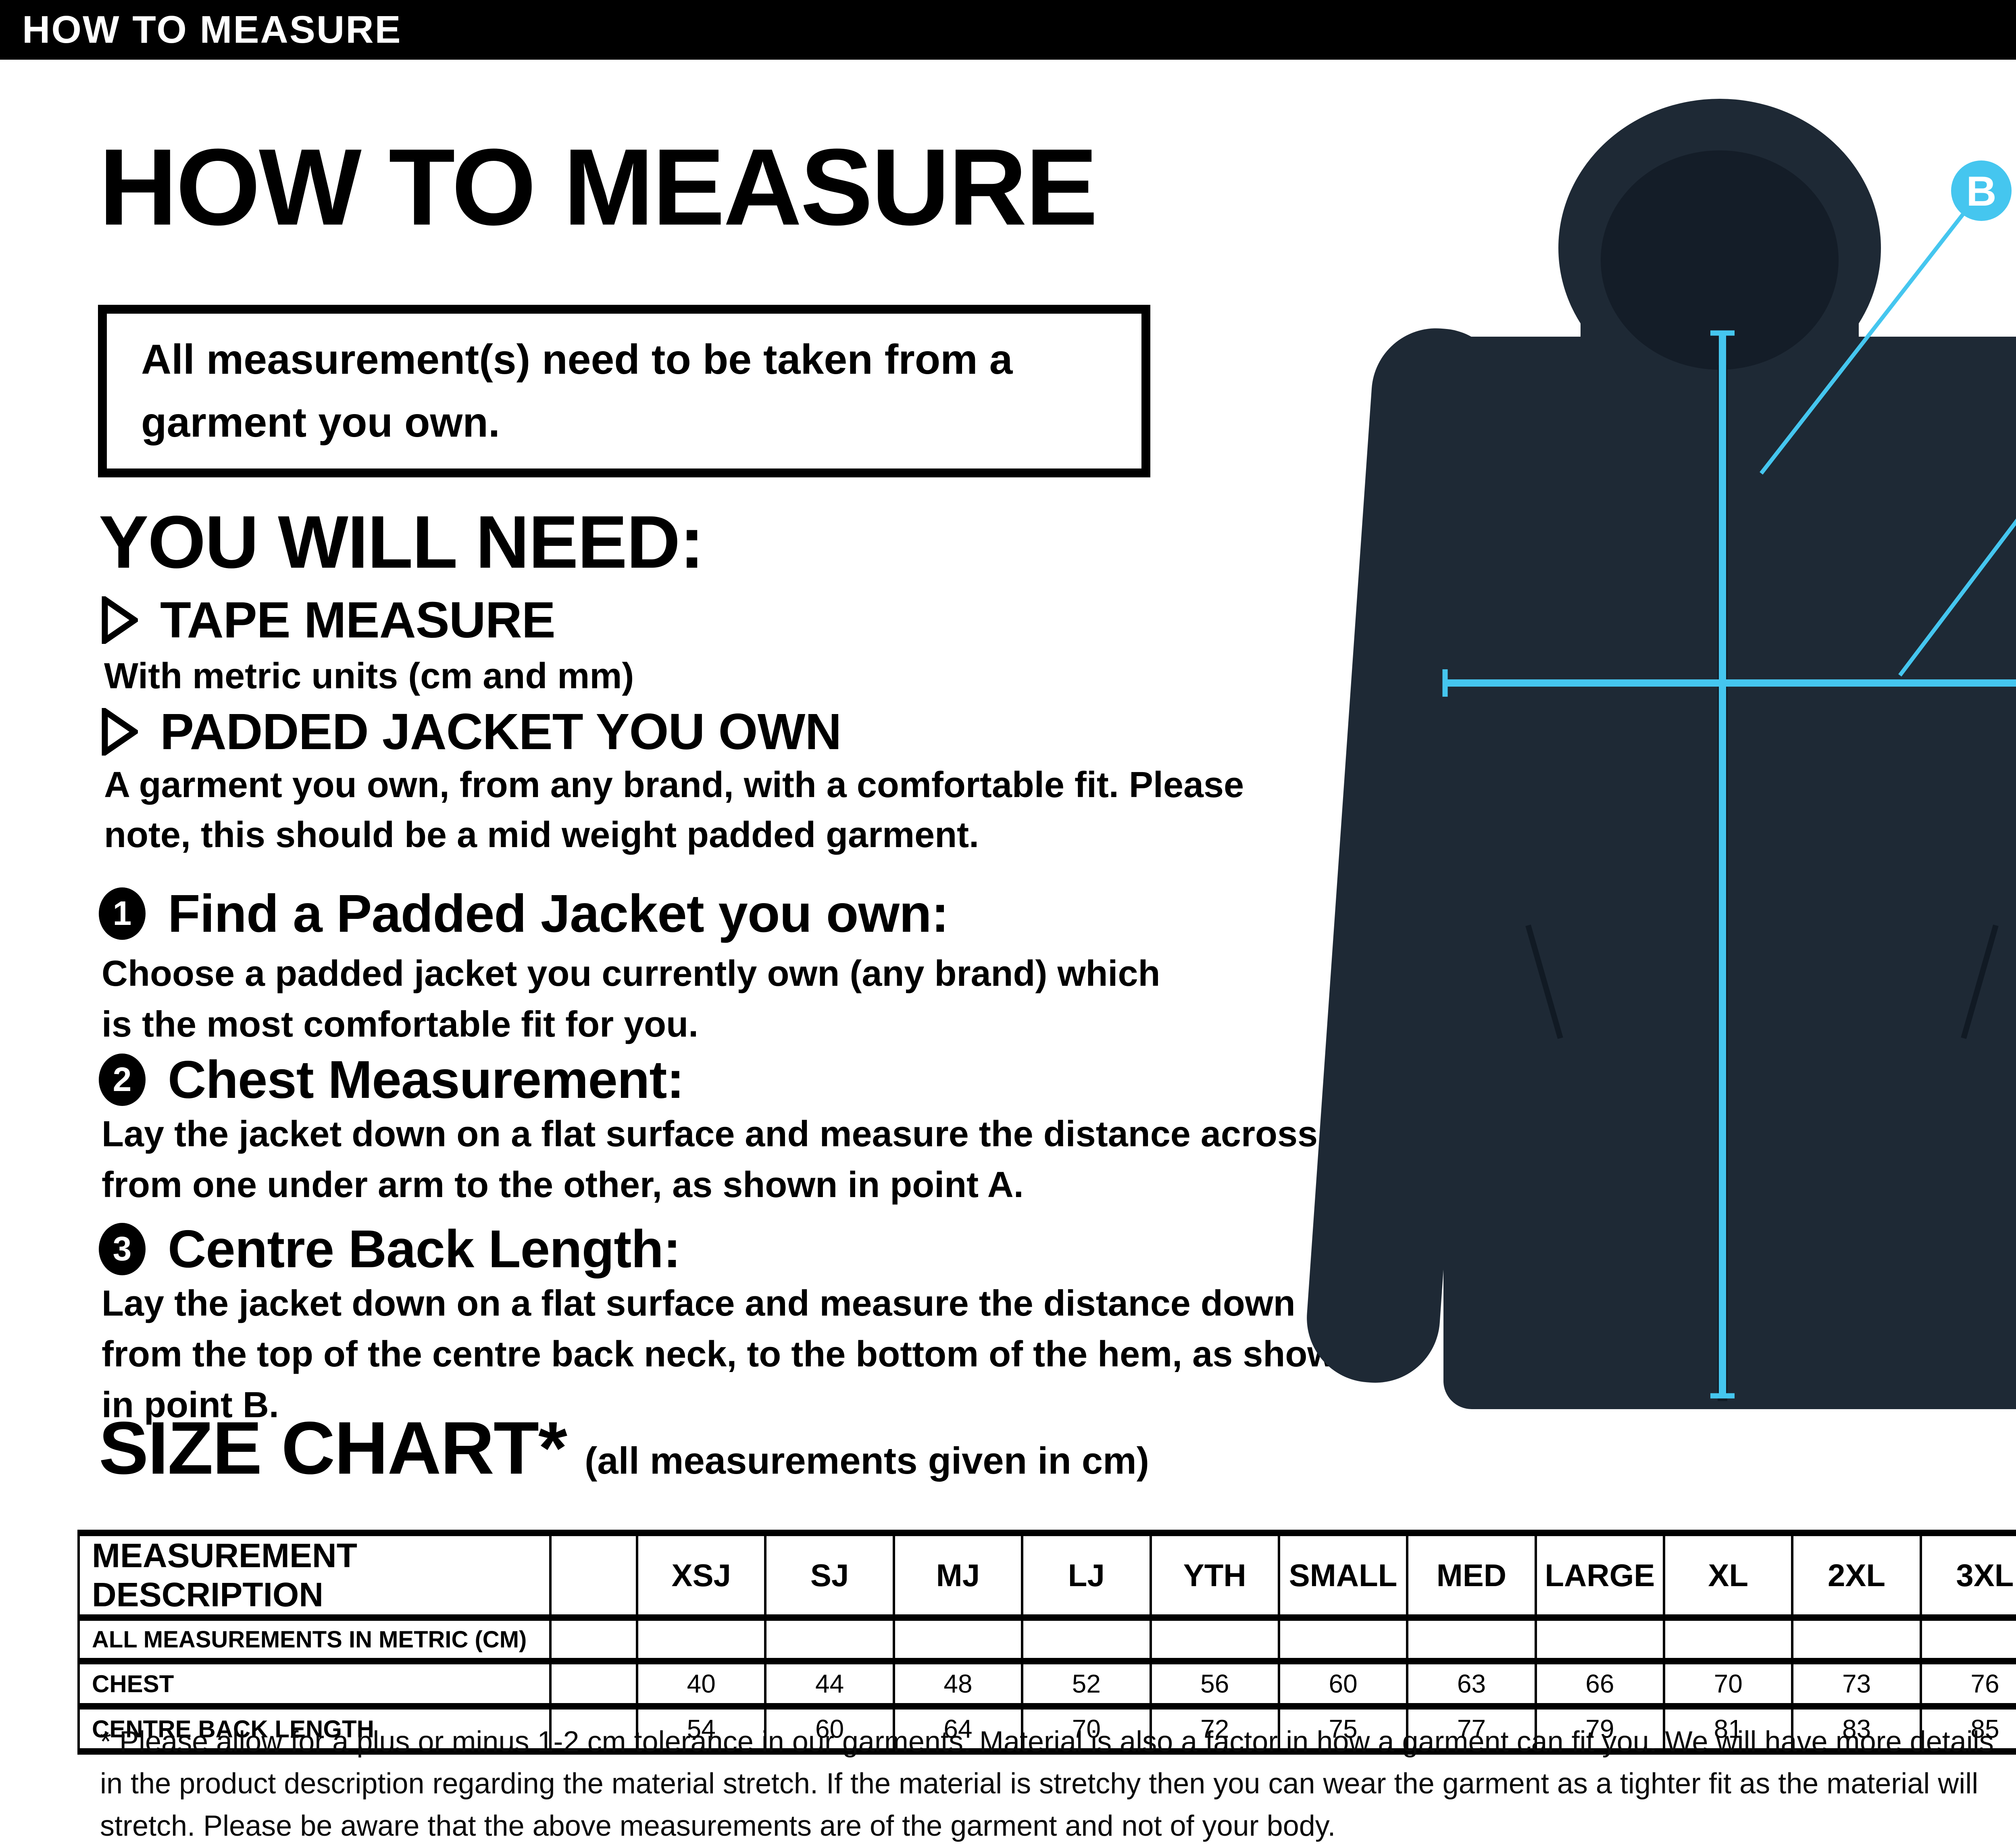  Describe the element at coordinates (701, 1575) in the screenshot. I see `size-column-header: XSJ` at that location.